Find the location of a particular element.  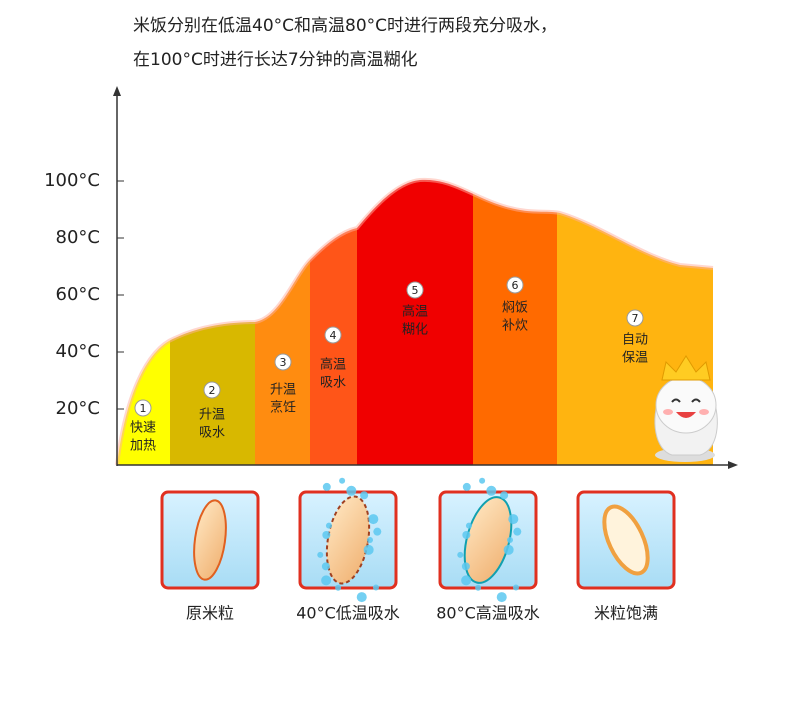

y-tick-label: 100°C is located at coordinates (72, 180).